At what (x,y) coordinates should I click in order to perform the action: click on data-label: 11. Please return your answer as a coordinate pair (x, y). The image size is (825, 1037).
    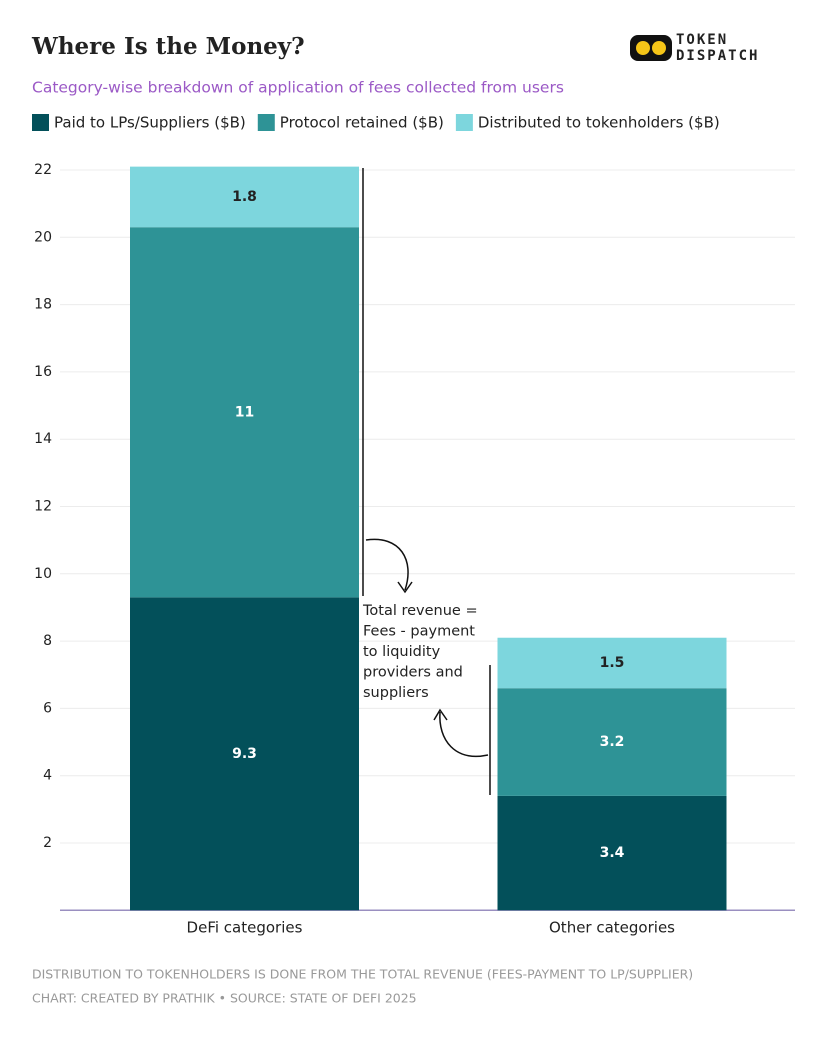
    Looking at the image, I should click on (244, 412).